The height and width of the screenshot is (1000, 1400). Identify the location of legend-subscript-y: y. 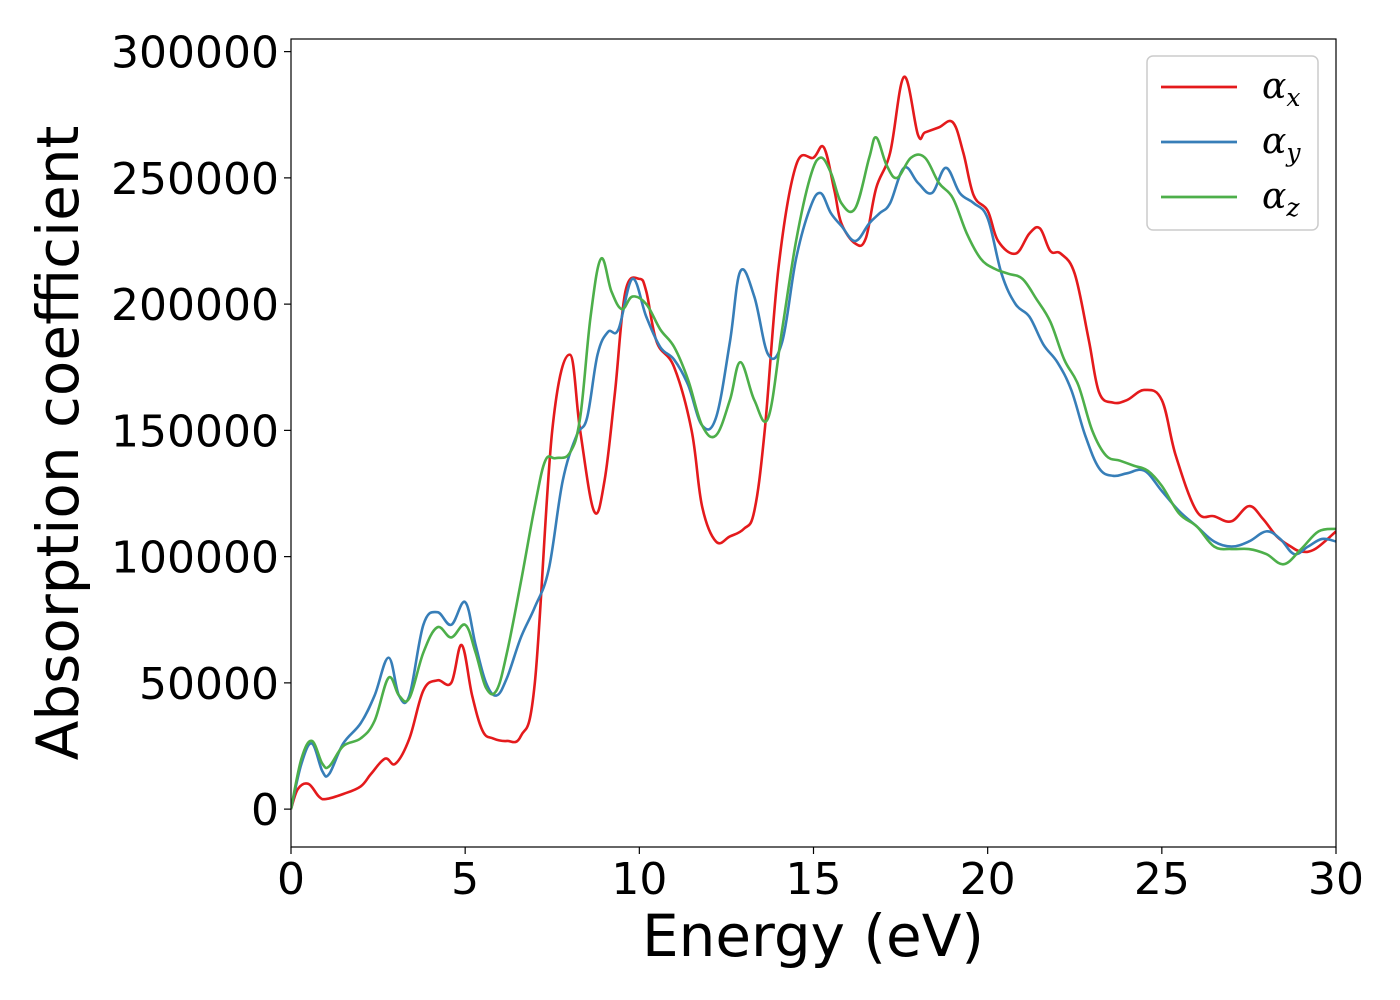
(1293, 152).